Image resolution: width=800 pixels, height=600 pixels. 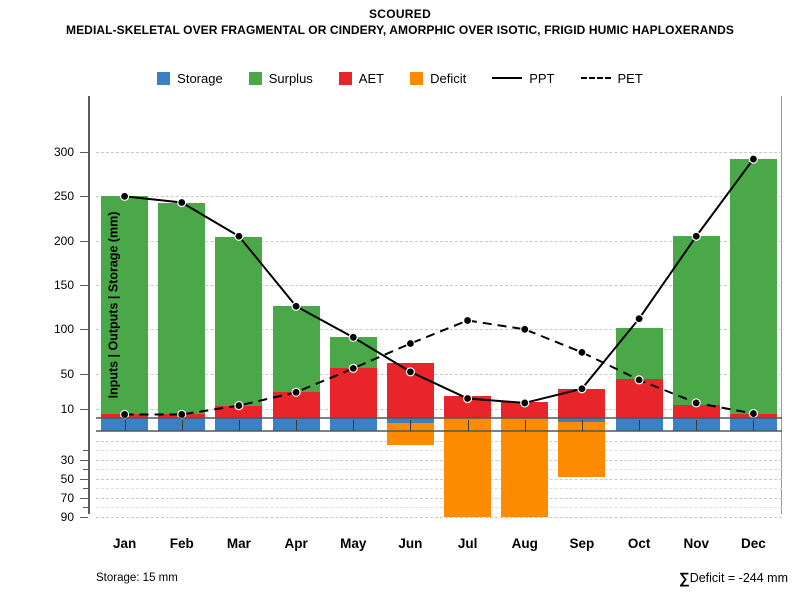 I want to click on dashed-line-icon, so click(x=595, y=78).